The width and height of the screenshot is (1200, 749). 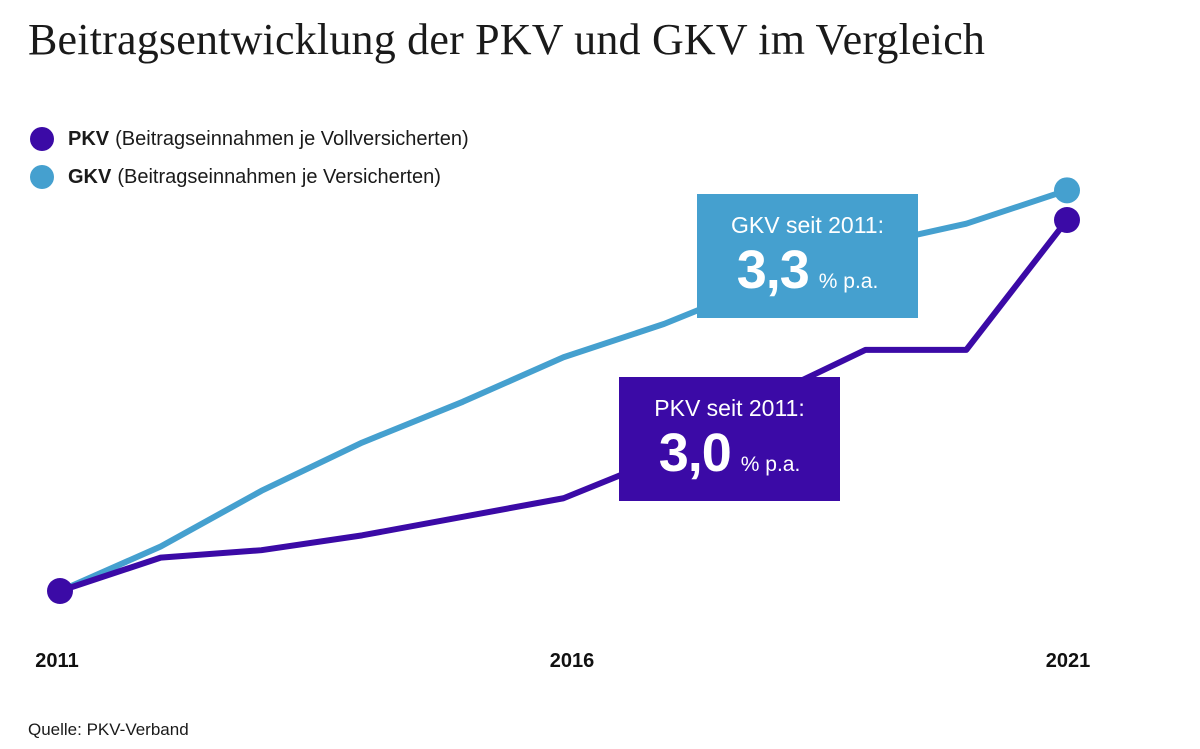 I want to click on series-point-pkv-end, so click(x=1067, y=220).